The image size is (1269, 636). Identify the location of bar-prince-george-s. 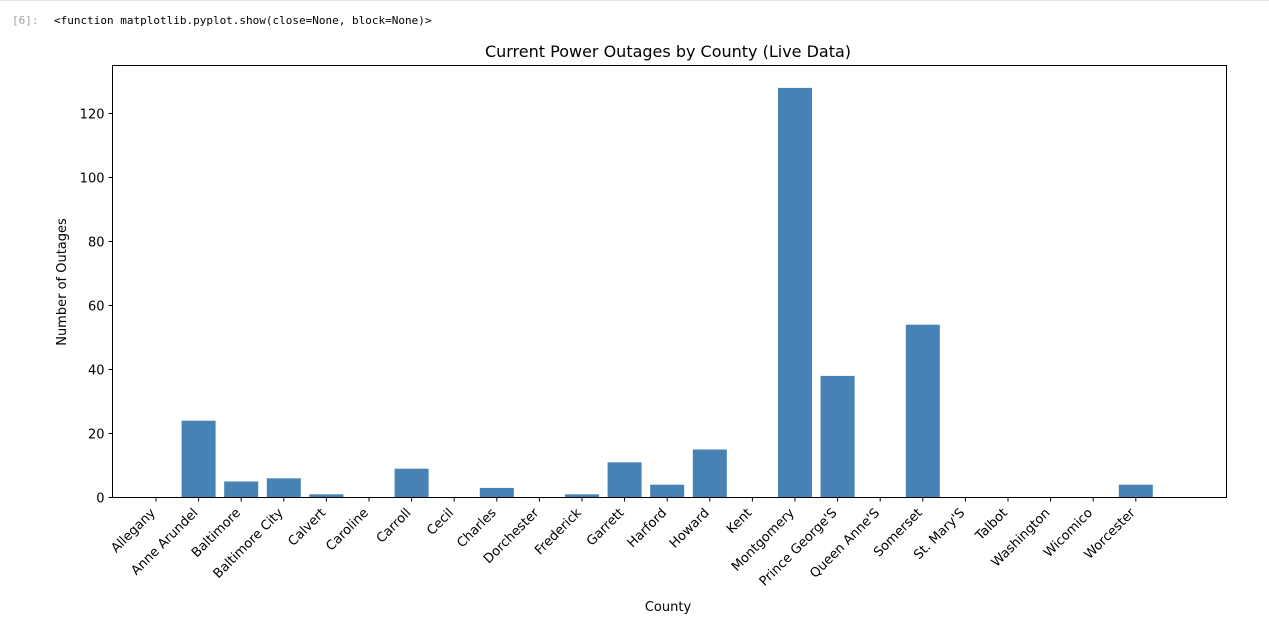
(837, 436).